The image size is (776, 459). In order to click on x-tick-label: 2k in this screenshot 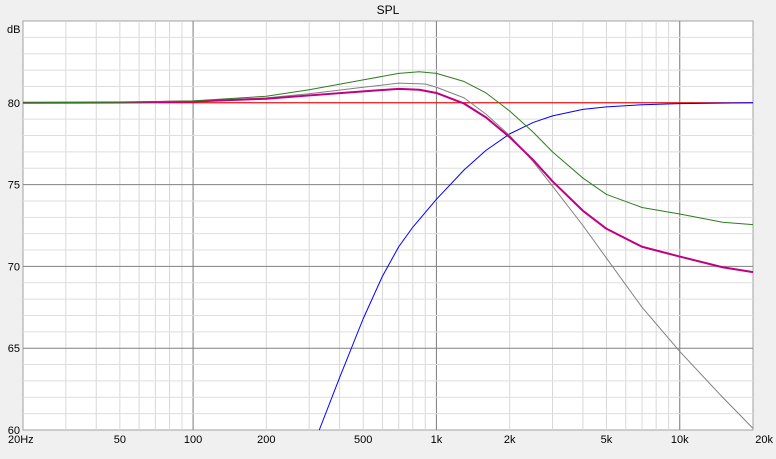, I will do `click(510, 440)`.